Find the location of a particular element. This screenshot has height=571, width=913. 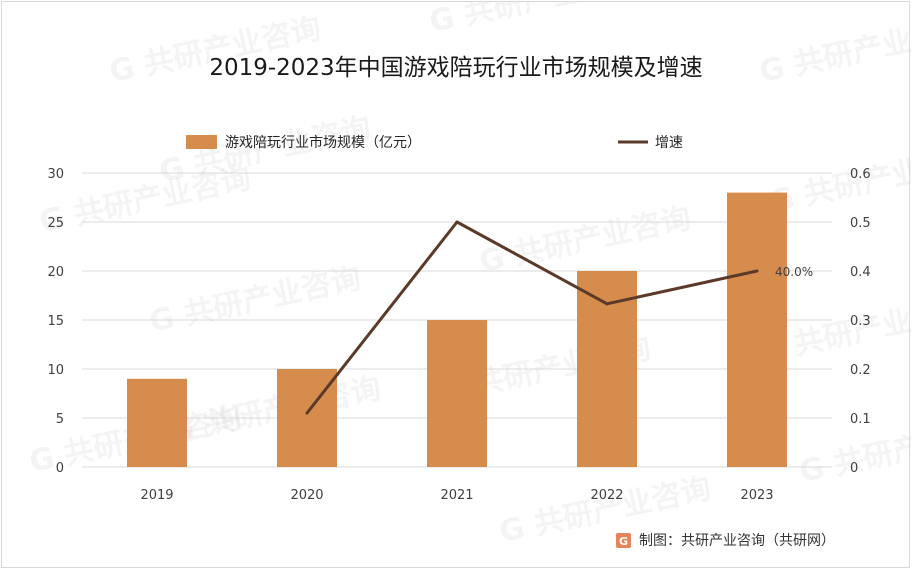

x-tick-label: 2020 is located at coordinates (306, 495).